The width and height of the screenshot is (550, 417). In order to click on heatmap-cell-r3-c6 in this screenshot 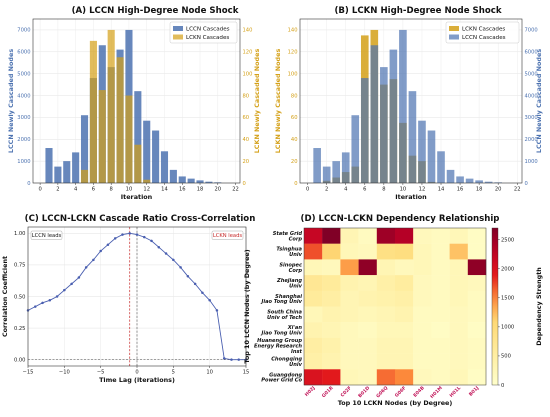, I will do `click(422, 283)`.